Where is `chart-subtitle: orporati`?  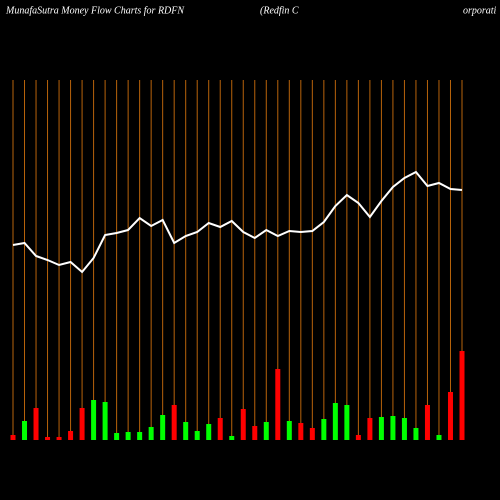
chart-subtitle: orporati is located at coordinates (480, 10).